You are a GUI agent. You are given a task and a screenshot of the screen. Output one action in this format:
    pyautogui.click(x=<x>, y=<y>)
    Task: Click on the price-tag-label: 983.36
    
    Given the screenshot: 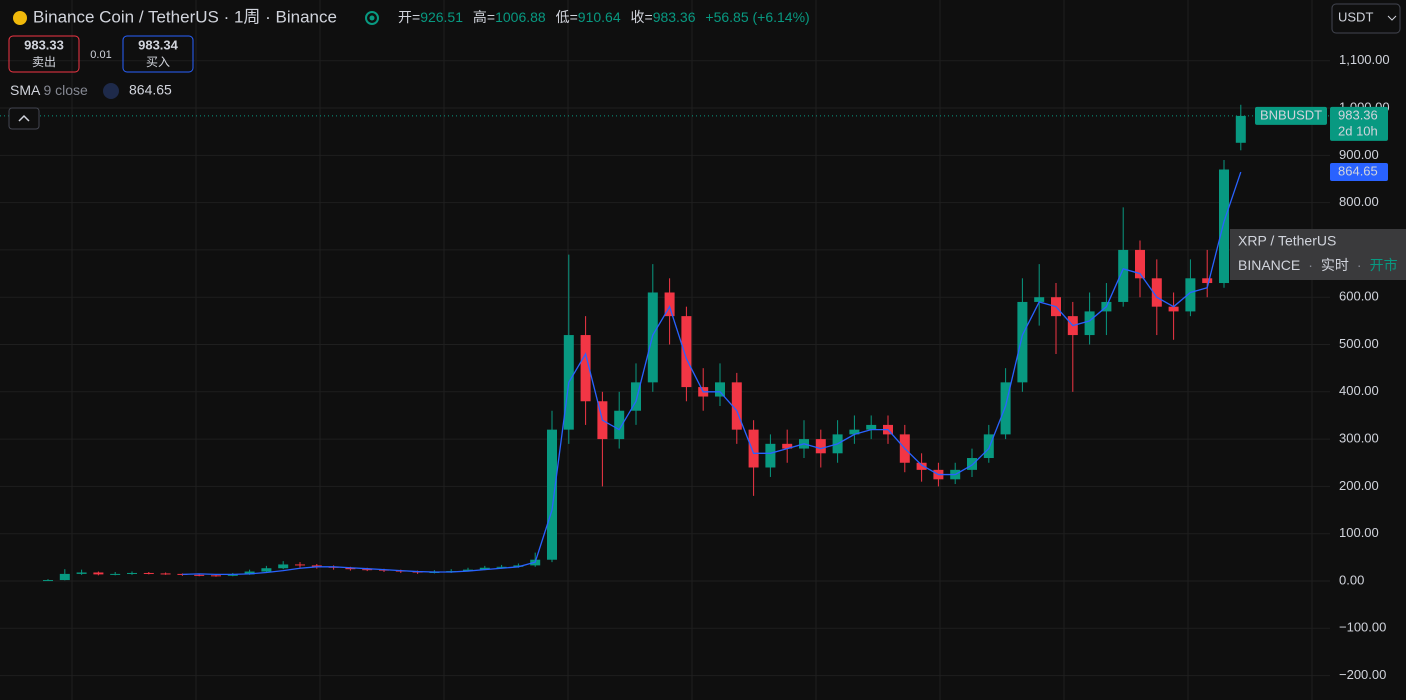 What is the action you would take?
    pyautogui.click(x=1358, y=114)
    